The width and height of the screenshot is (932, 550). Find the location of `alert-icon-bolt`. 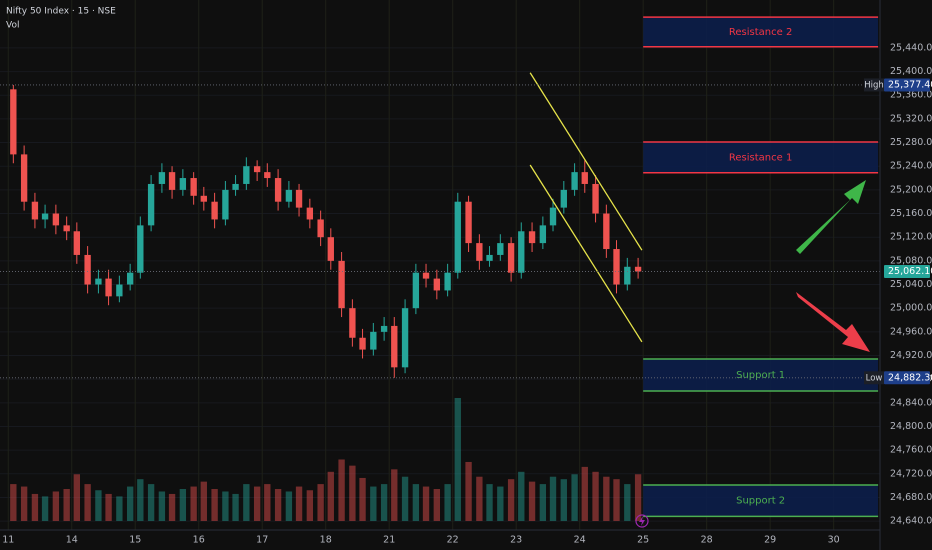

alert-icon-bolt is located at coordinates (642, 521).